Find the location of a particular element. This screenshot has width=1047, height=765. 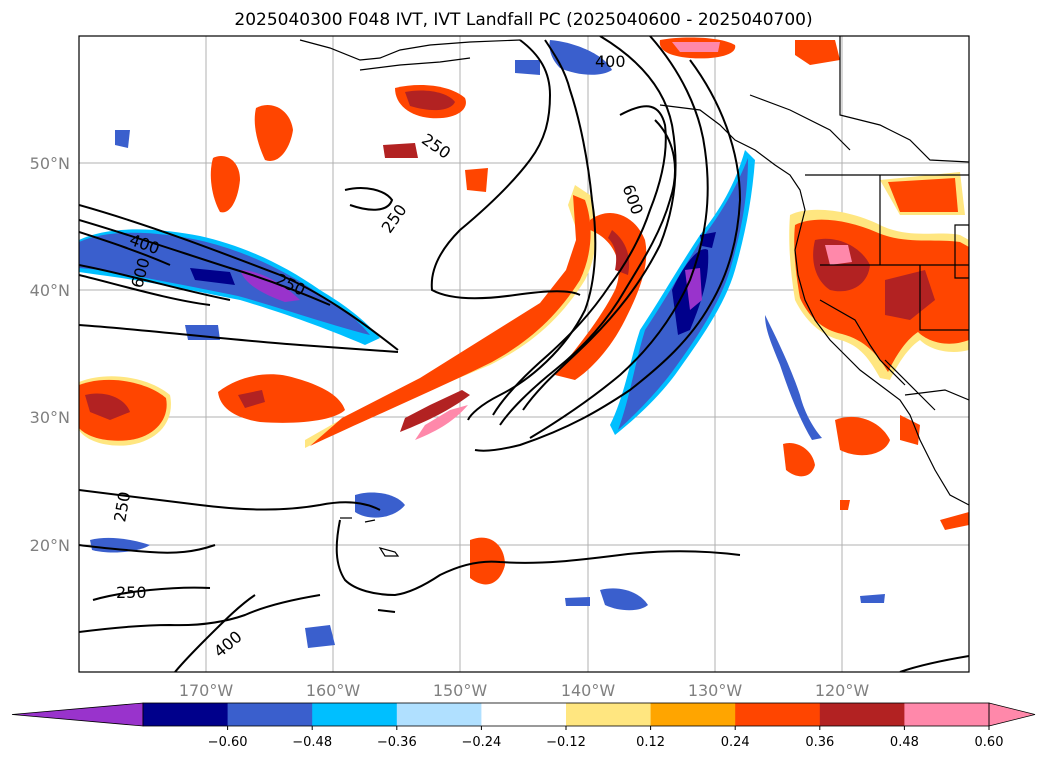

latitude-labels: 50°N 40°N 30°N 20°N is located at coordinates (50, 354).